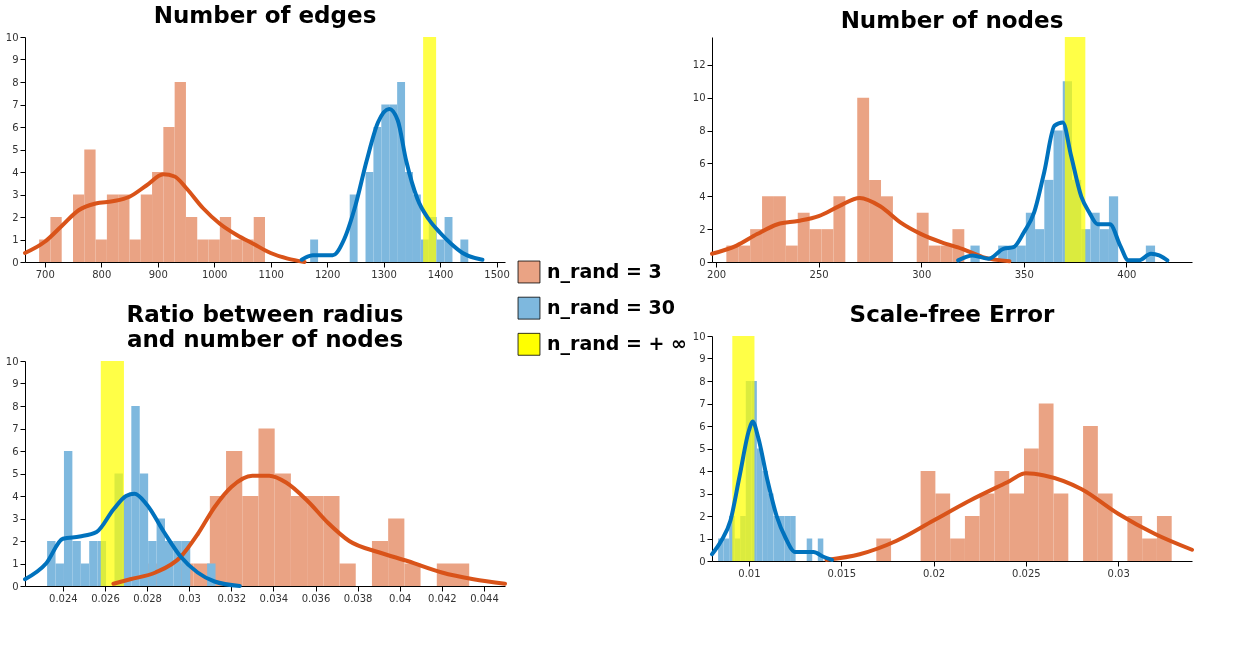 The height and width of the screenshot is (667, 1255). What do you see at coordinates (952, 20) in the screenshot?
I see `chart-title: Number of nodes` at bounding box center [952, 20].